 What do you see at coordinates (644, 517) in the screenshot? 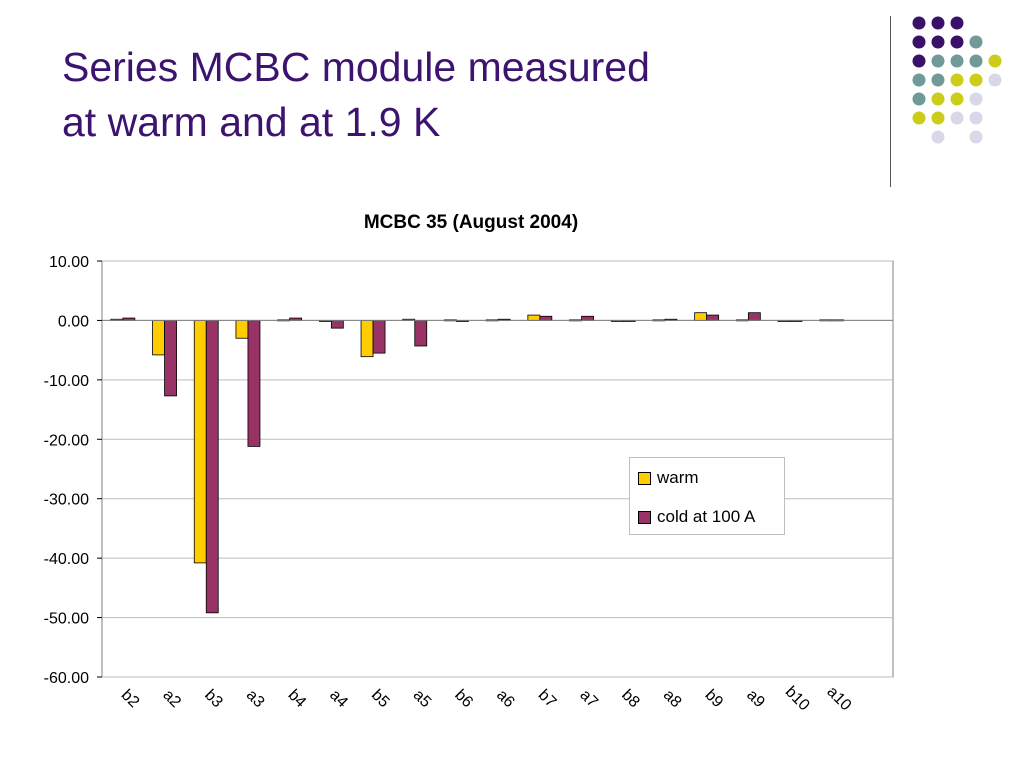
I see `legend-swatch-cold` at bounding box center [644, 517].